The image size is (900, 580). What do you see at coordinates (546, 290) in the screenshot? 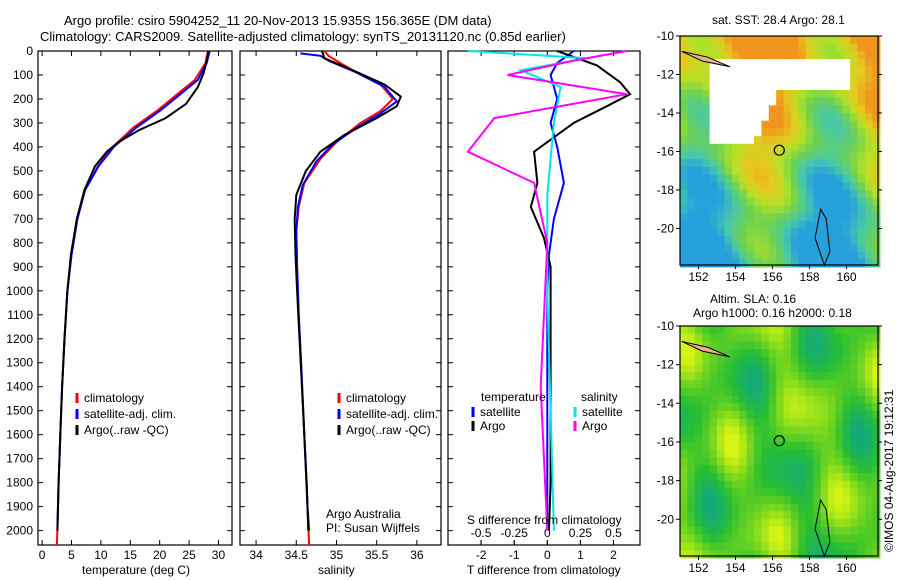
I see `differences-series-salinity-argo` at bounding box center [546, 290].